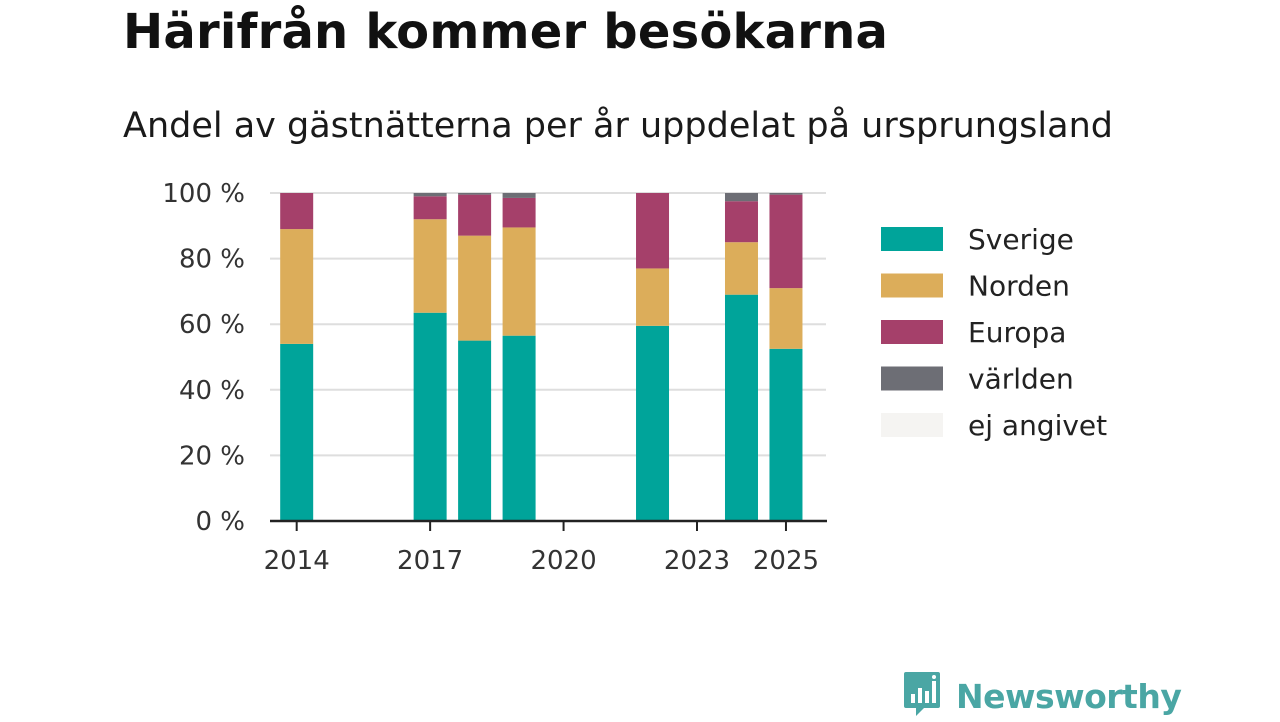 This screenshot has height=722, width=1280. I want to click on x-tick-label: 2020, so click(563, 561).